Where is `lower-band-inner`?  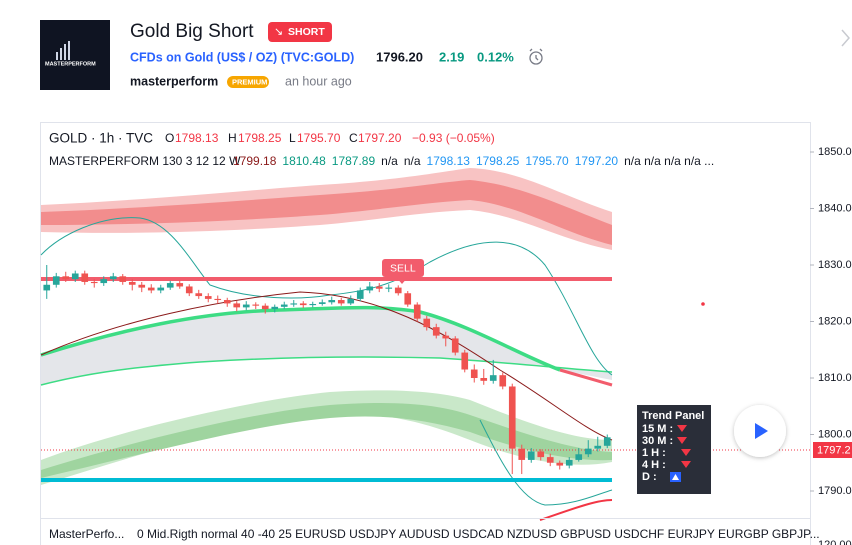 lower-band-inner is located at coordinates (326, 440).